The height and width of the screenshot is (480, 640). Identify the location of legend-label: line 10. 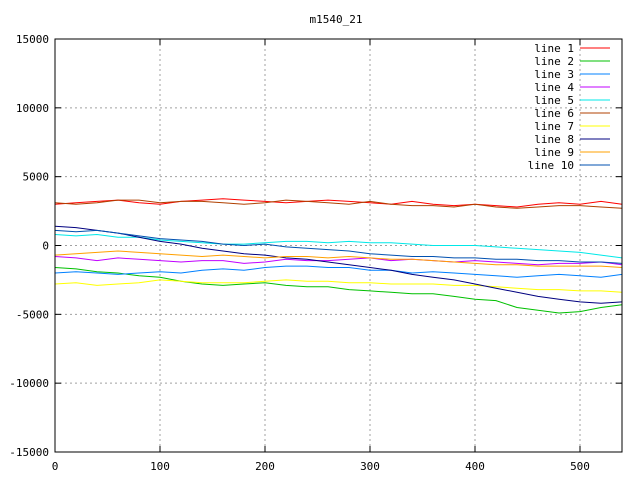
(551, 165).